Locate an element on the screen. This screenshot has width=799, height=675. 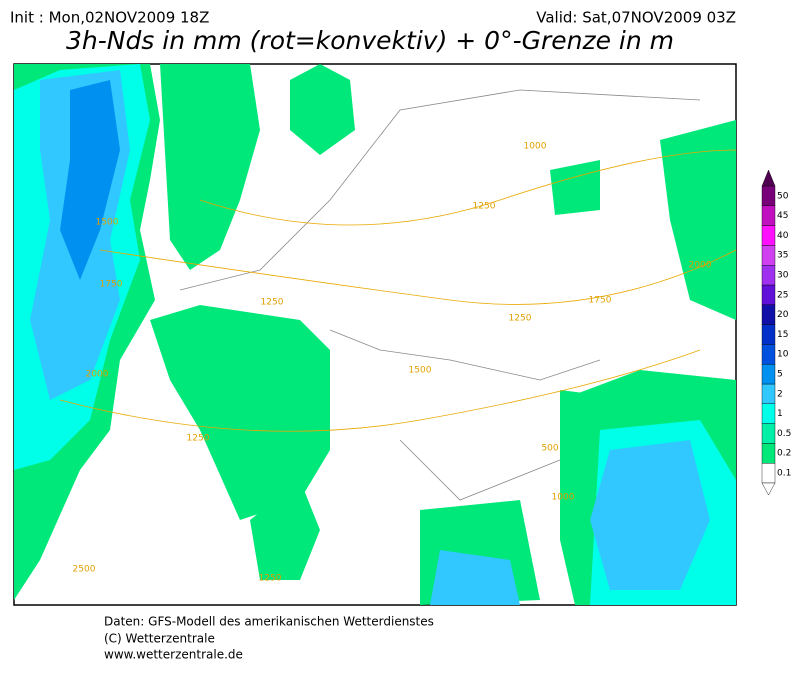
init-time: Init : Mon,02NOV2009 18Z is located at coordinates (109, 18).